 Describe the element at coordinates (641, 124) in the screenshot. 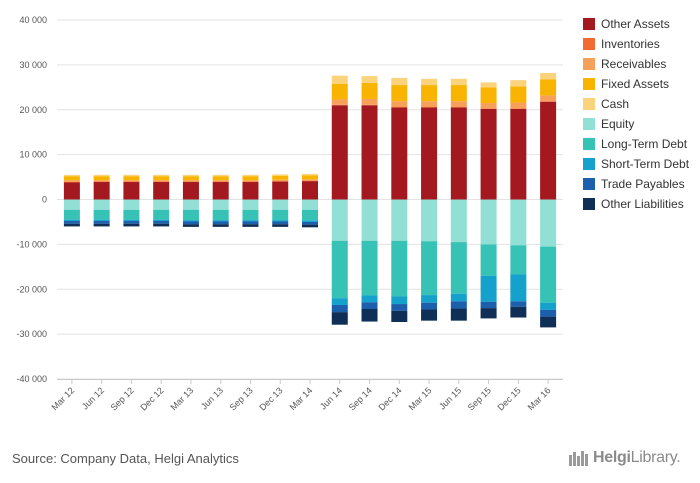

I see `legend-item-equity: Equity` at that location.